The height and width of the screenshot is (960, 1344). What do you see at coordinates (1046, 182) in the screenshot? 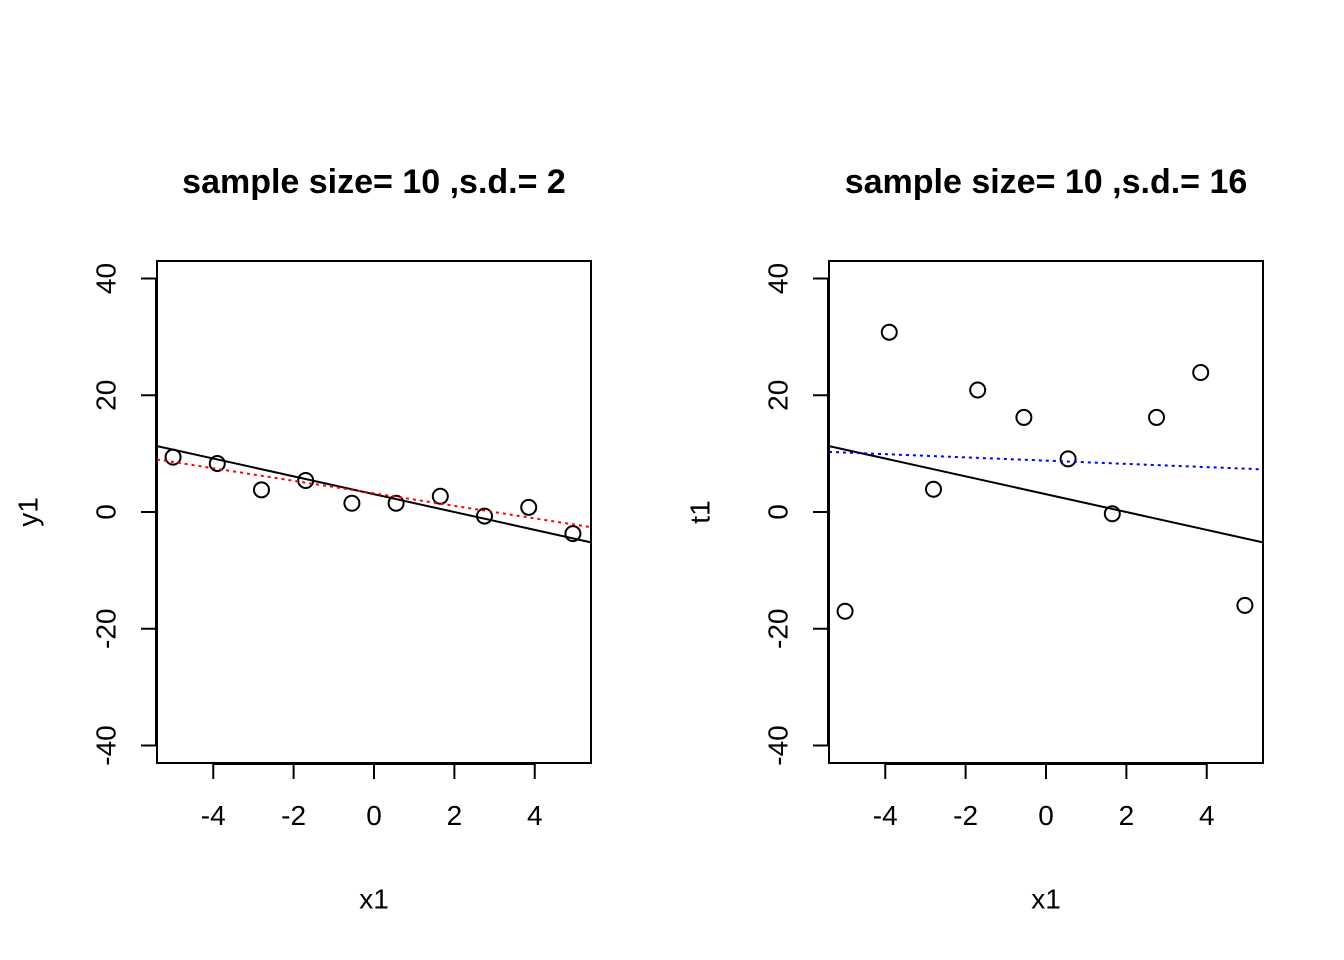
I see `chart-title: sample size= 10 ,s.d.= 16` at bounding box center [1046, 182].